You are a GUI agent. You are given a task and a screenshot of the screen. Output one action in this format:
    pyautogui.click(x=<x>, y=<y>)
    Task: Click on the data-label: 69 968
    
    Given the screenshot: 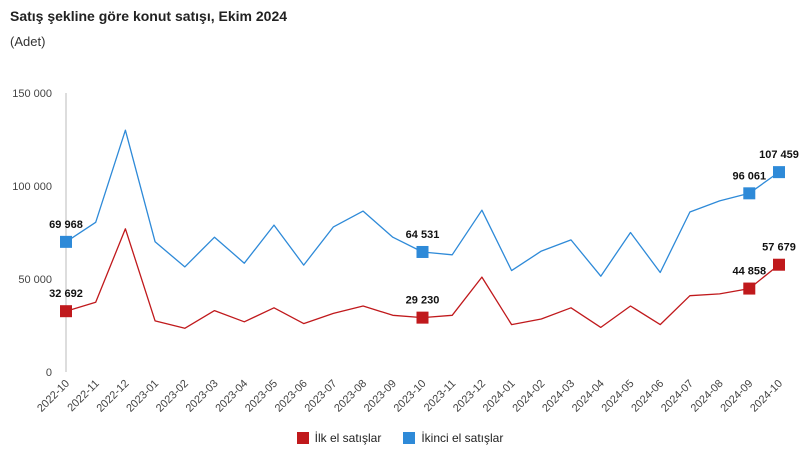 What is the action you would take?
    pyautogui.click(x=66, y=225)
    